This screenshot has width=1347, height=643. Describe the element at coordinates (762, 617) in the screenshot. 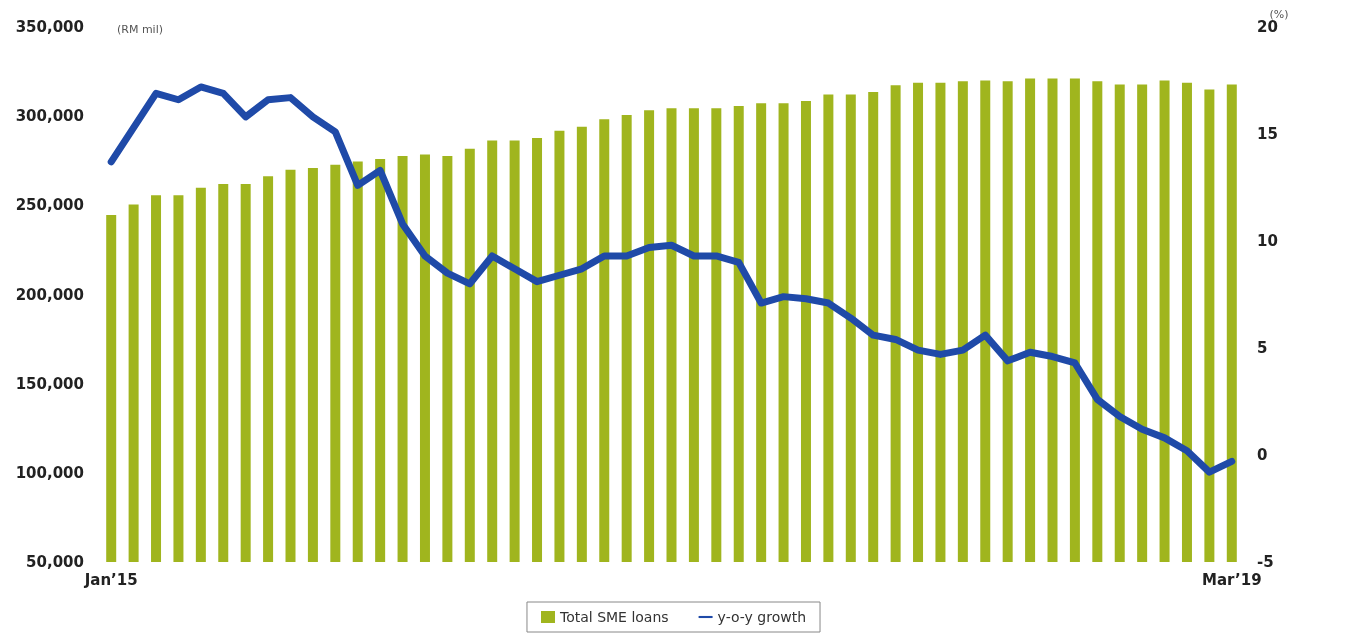

I see `legend-label: y-o-y growth` at that location.